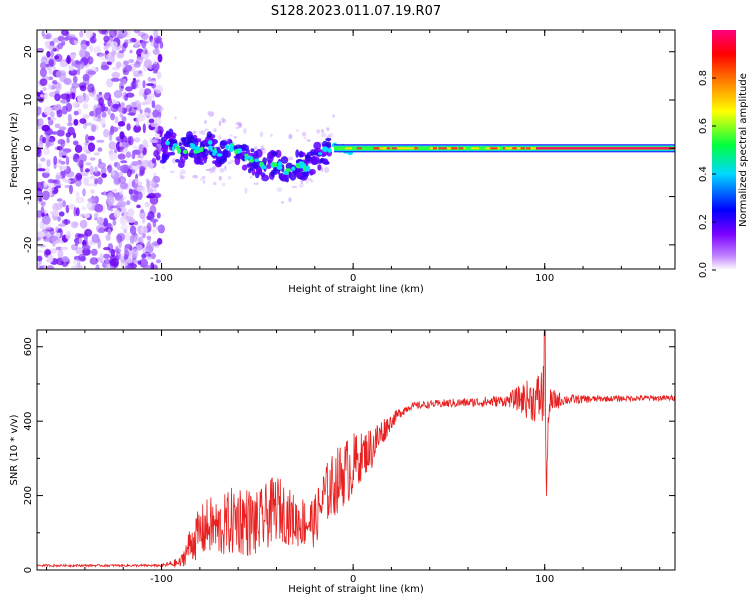  Describe the element at coordinates (544, 278) in the screenshot. I see `spectrogram-xtick-label: 100` at that location.